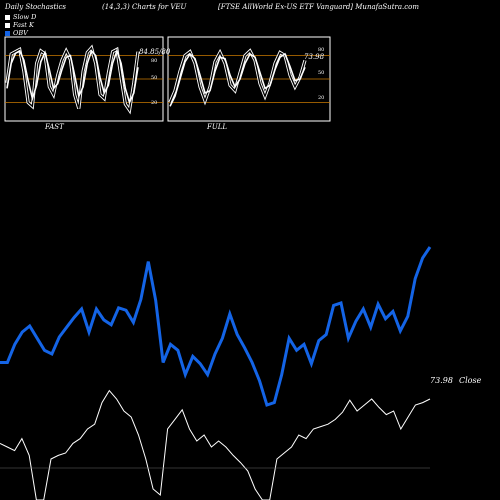  What do you see at coordinates (321, 73) in the screenshot?
I see `full-tick-50: 50` at bounding box center [321, 73].